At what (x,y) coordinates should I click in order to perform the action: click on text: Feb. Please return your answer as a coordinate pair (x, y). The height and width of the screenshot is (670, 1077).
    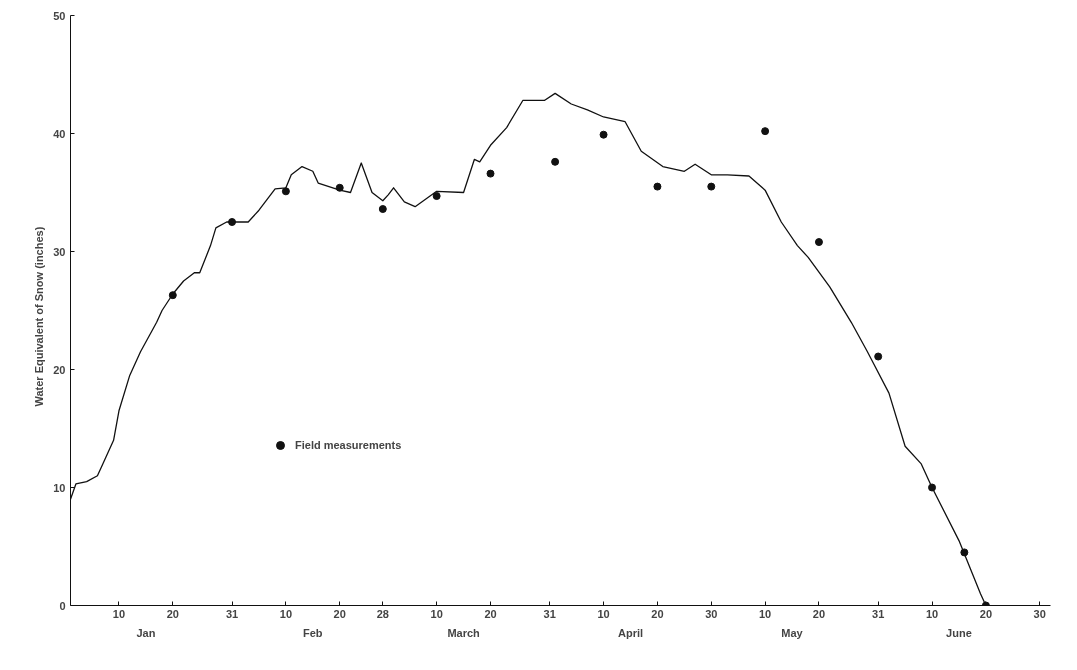
    Looking at the image, I should click on (313, 632).